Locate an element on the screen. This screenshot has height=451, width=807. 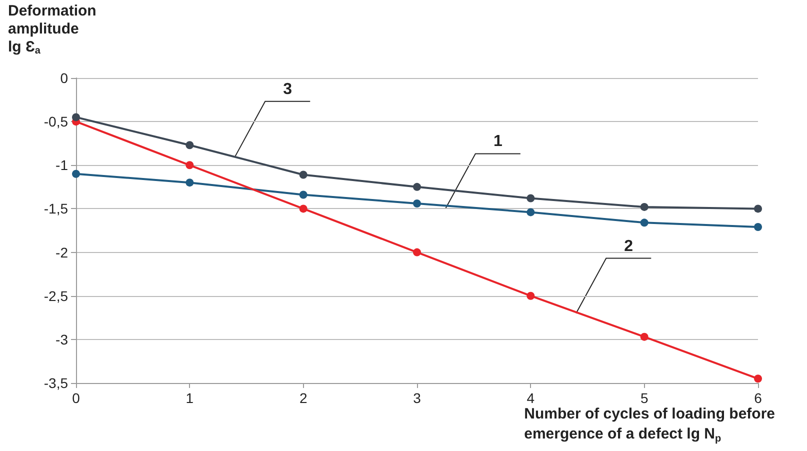
annotation: 3 is located at coordinates (287, 89).